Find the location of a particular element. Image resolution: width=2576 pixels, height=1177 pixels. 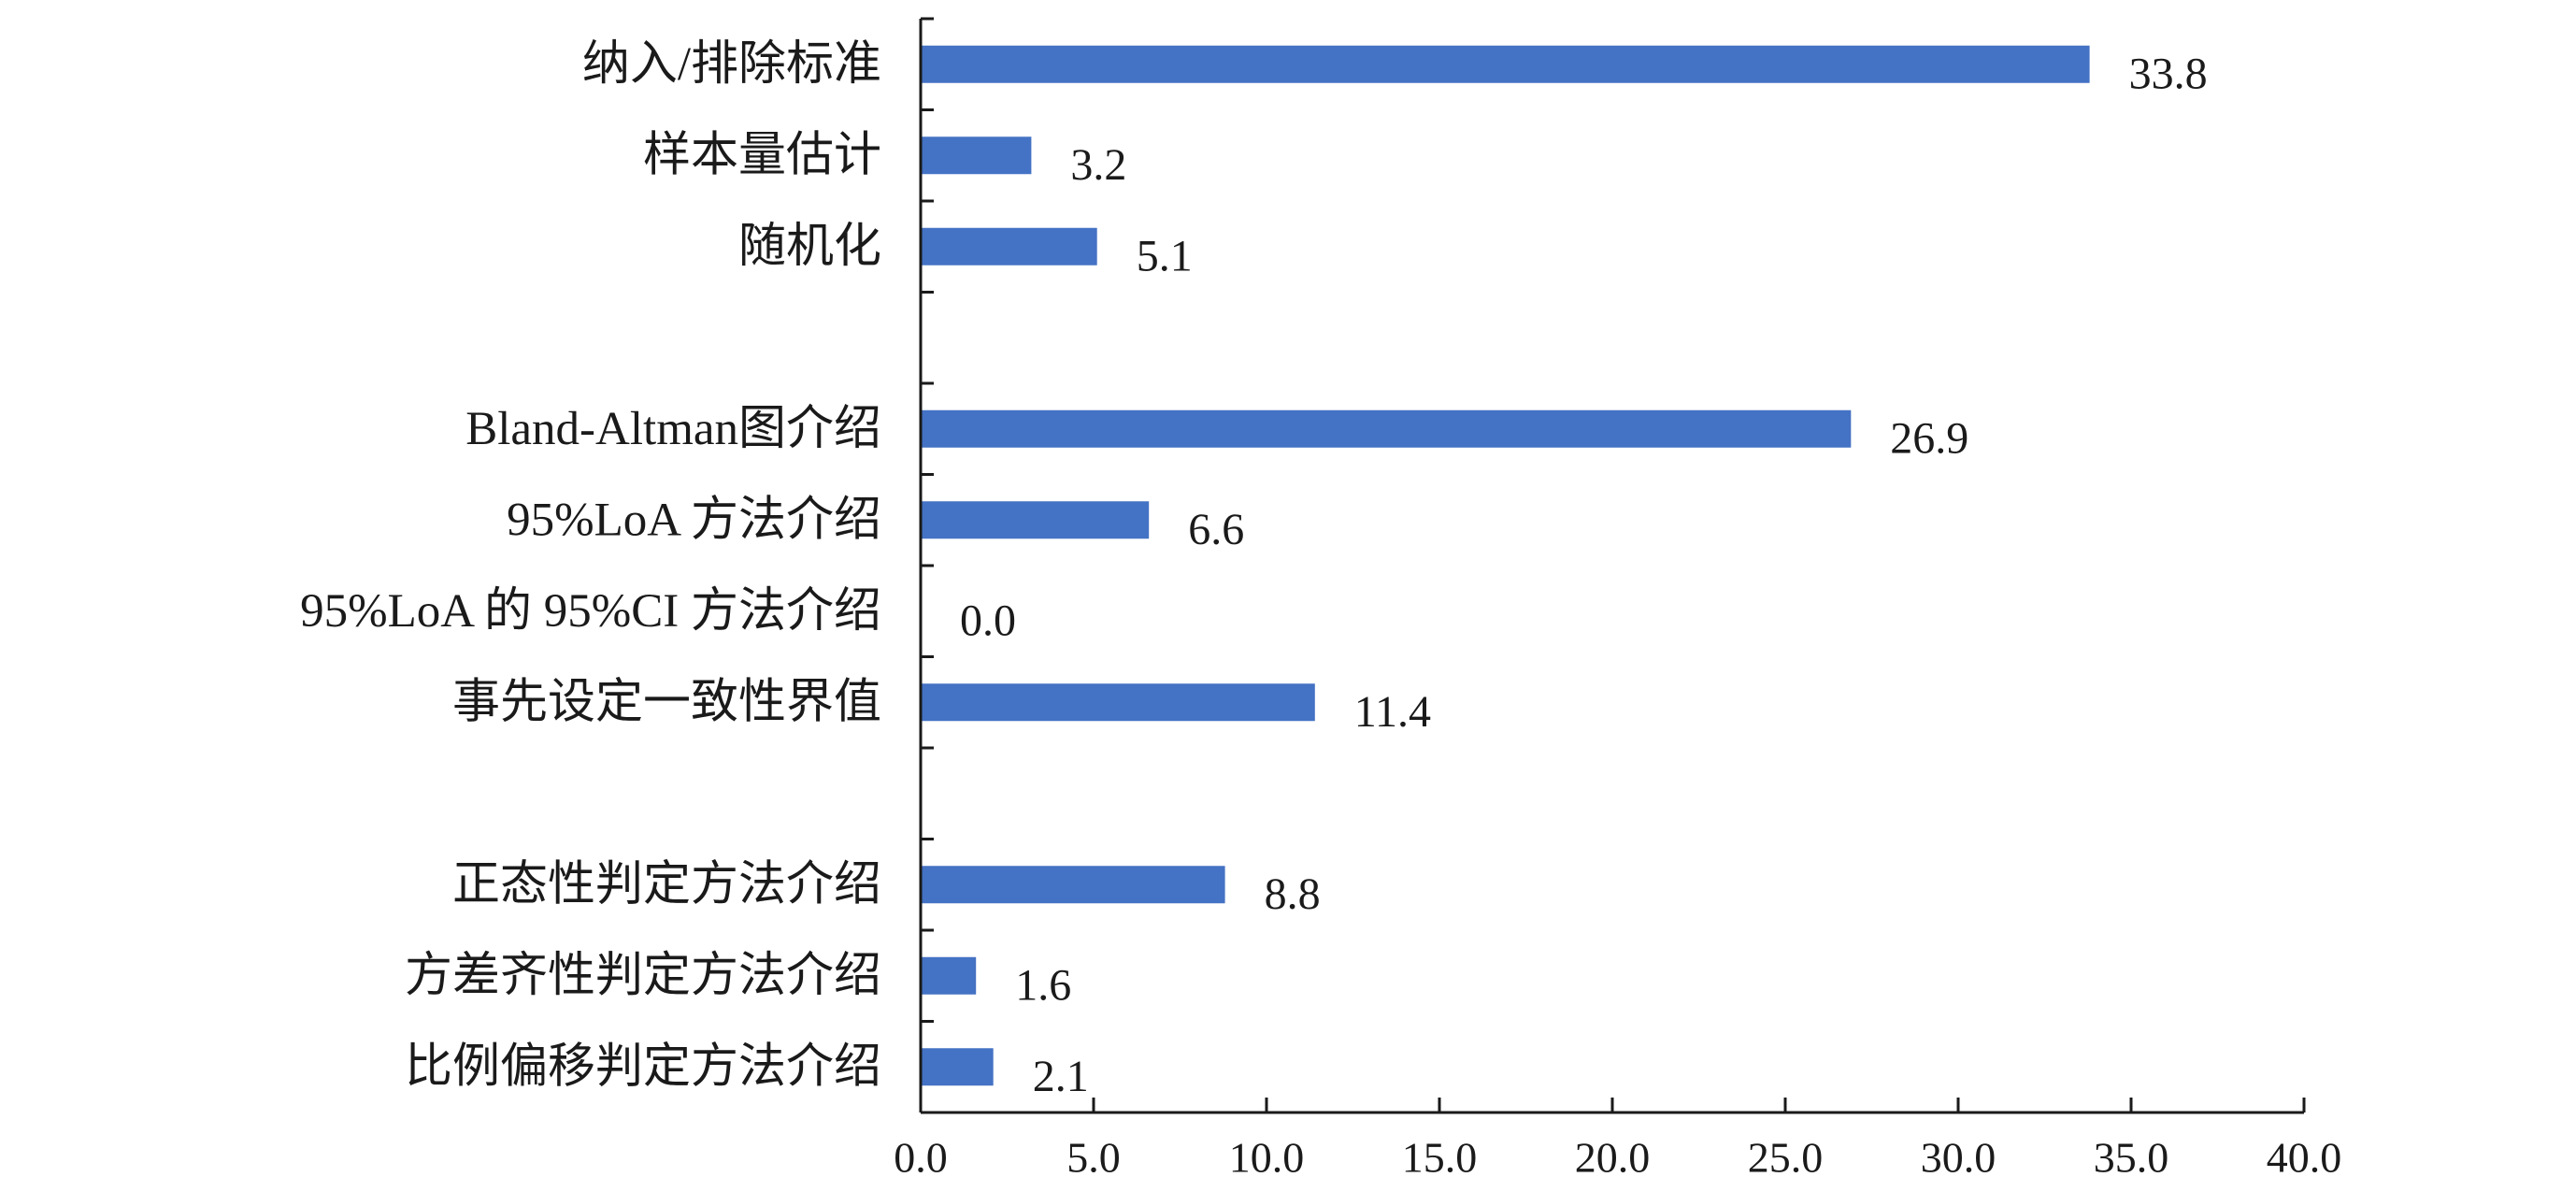

data-label: 8.8 is located at coordinates (1293, 894).